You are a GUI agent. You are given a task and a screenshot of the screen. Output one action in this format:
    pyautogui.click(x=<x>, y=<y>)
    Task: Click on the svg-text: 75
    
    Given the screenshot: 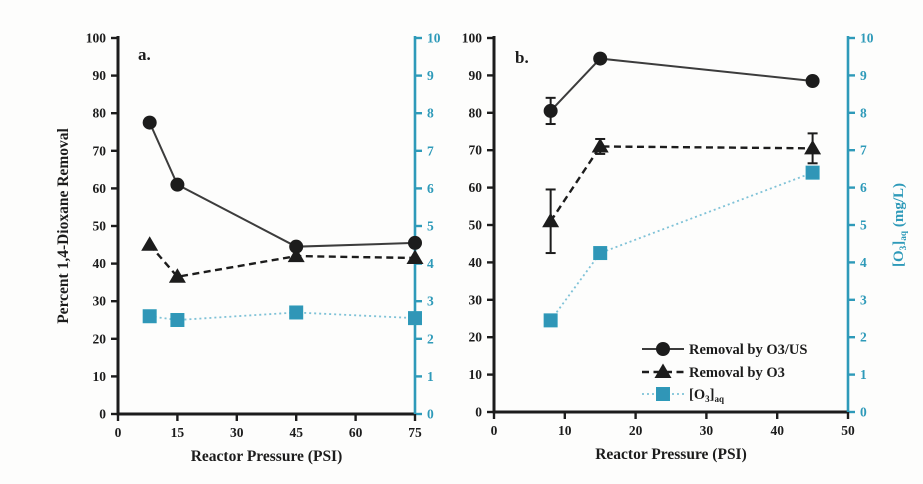 What is the action you would take?
    pyautogui.click(x=415, y=432)
    